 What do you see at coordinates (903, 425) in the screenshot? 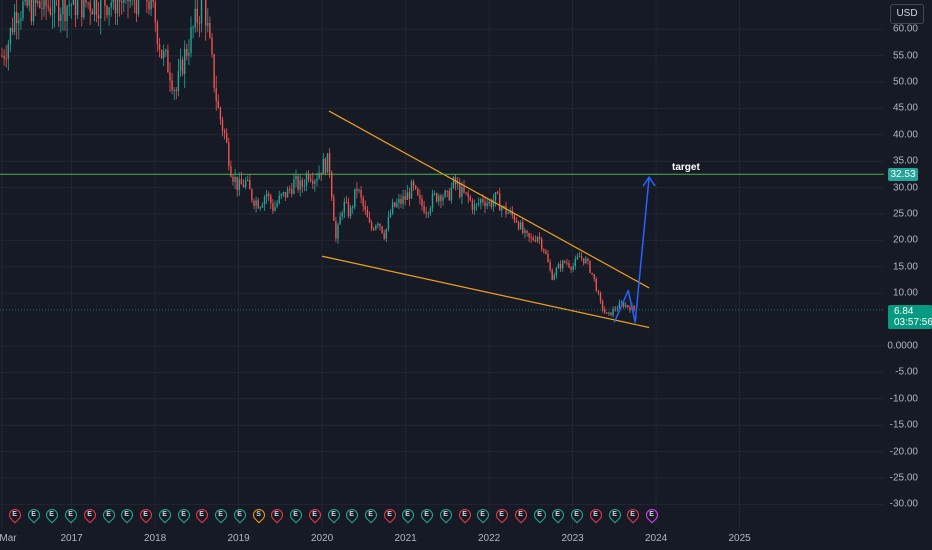
I see `price-tick-label: -15.00` at bounding box center [903, 425].